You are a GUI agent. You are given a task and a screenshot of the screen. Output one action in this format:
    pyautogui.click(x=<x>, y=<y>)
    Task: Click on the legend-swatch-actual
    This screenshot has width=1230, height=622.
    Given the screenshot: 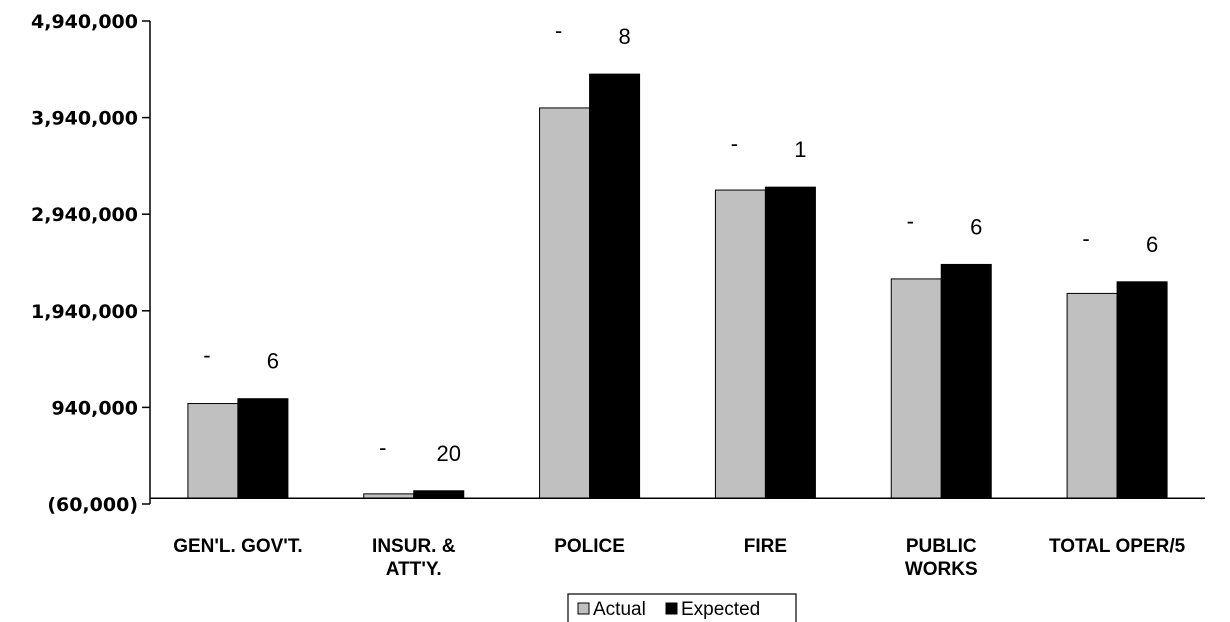 What is the action you would take?
    pyautogui.click(x=583, y=608)
    